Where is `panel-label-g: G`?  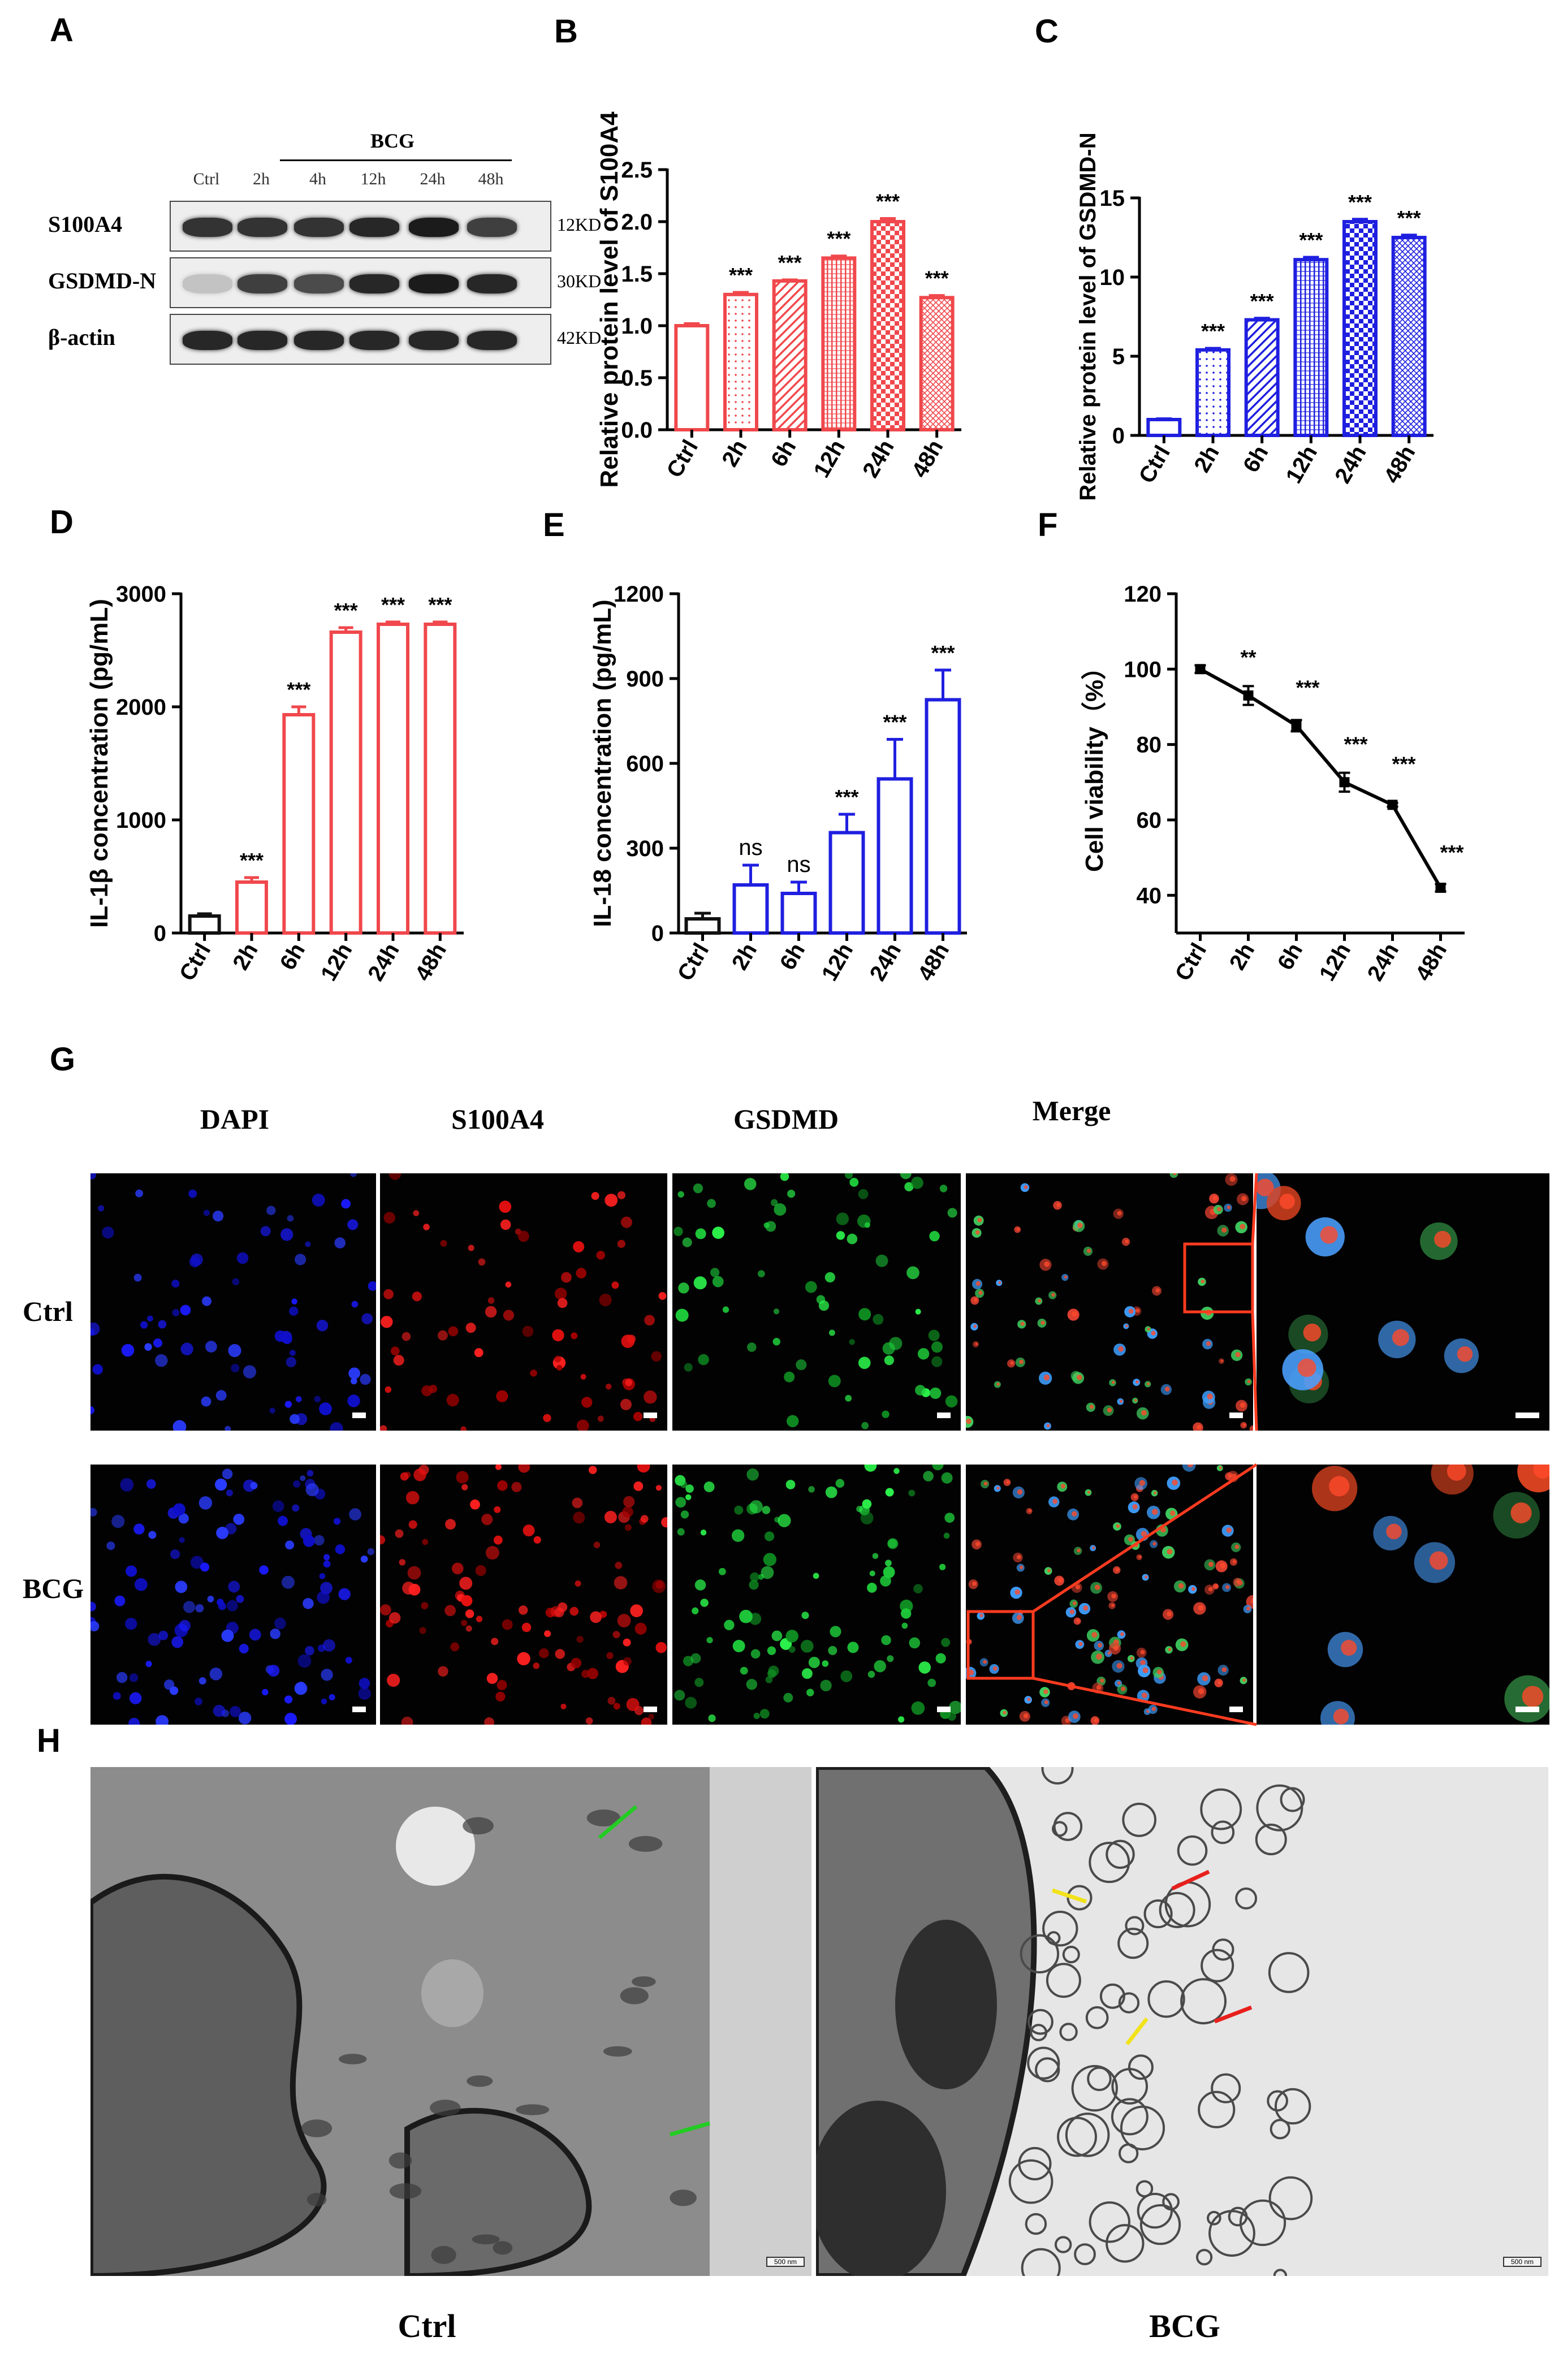 panel-label-g: G is located at coordinates (63, 1059).